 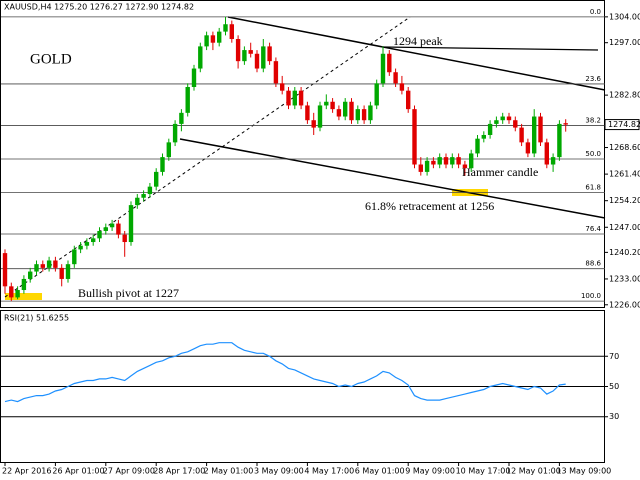 What do you see at coordinates (285, 372) in the screenshot?
I see `rsi-line` at bounding box center [285, 372].